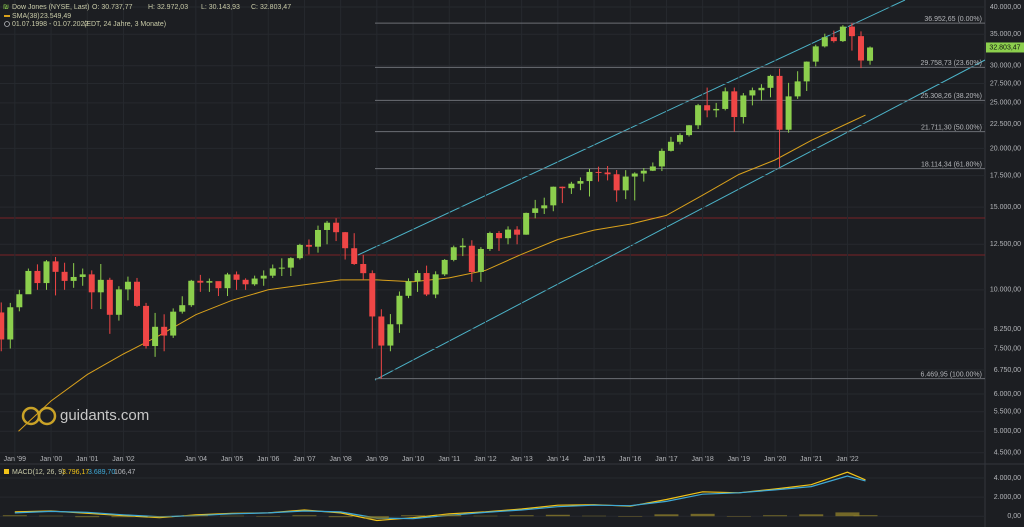  What do you see at coordinates (232, 459) in the screenshot?
I see `x-tick-label: Jan '05` at bounding box center [232, 459].